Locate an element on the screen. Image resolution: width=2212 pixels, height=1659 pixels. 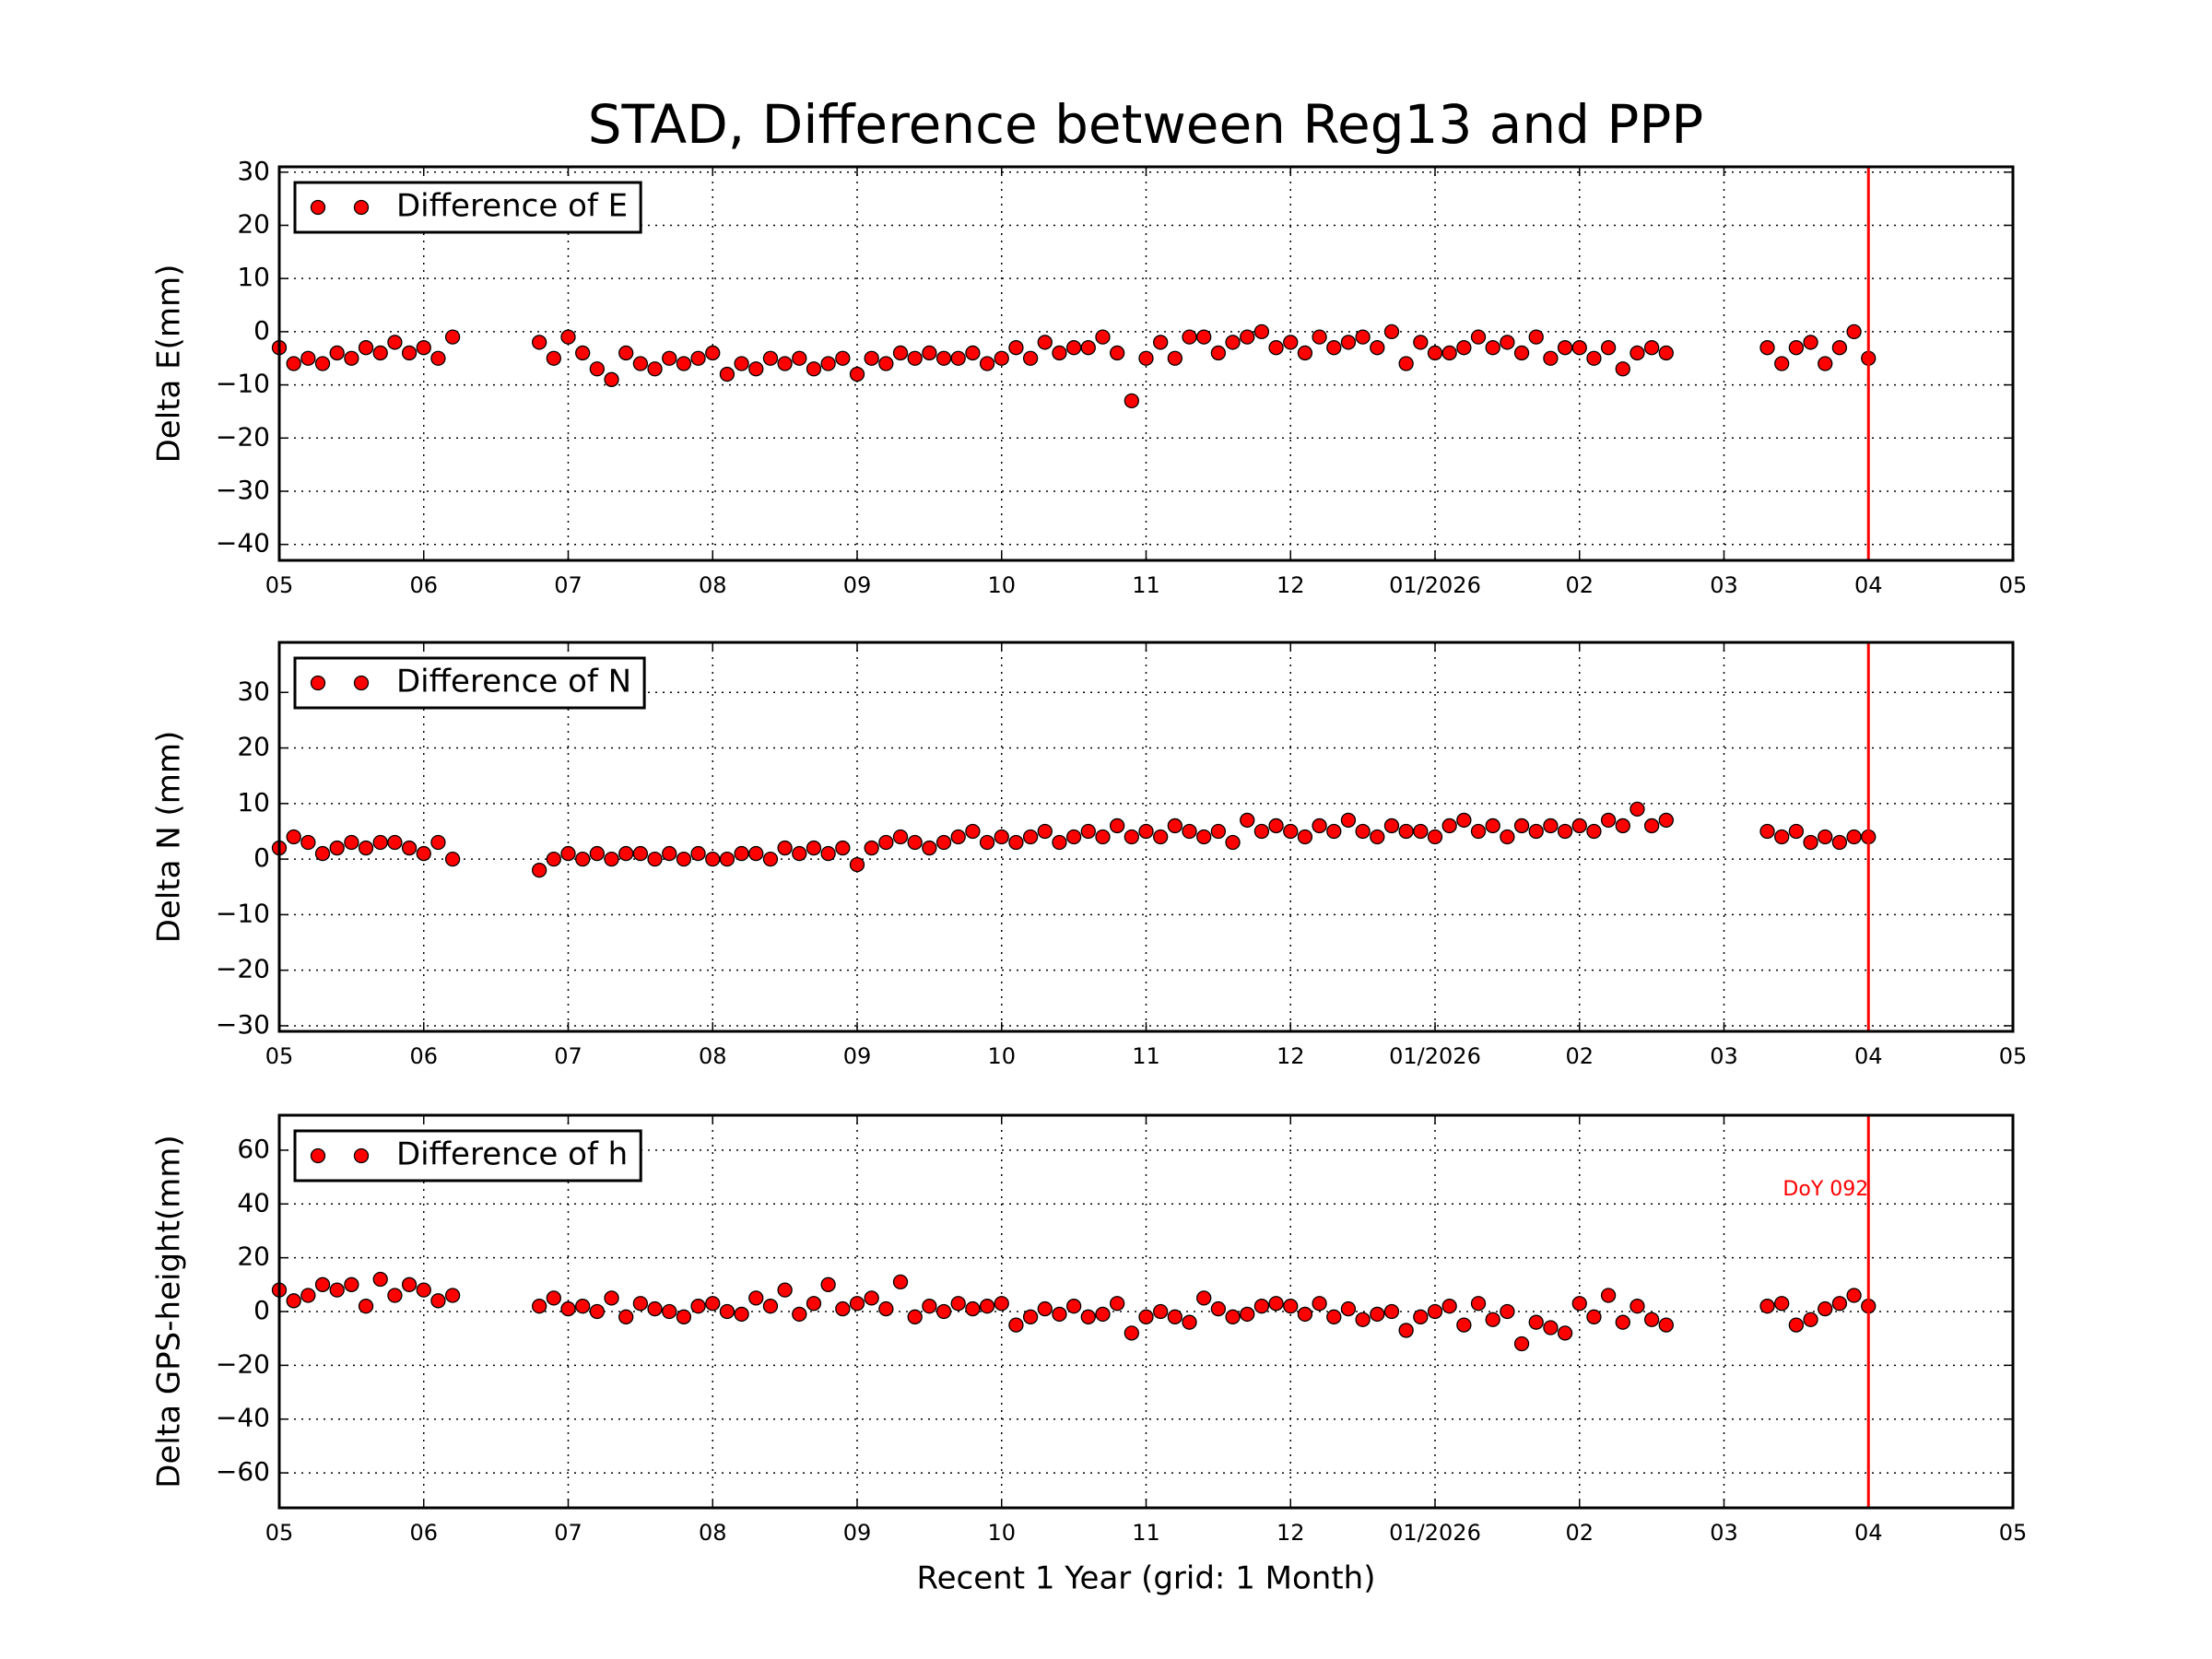
legend: Difference of N is located at coordinates (469, 683).